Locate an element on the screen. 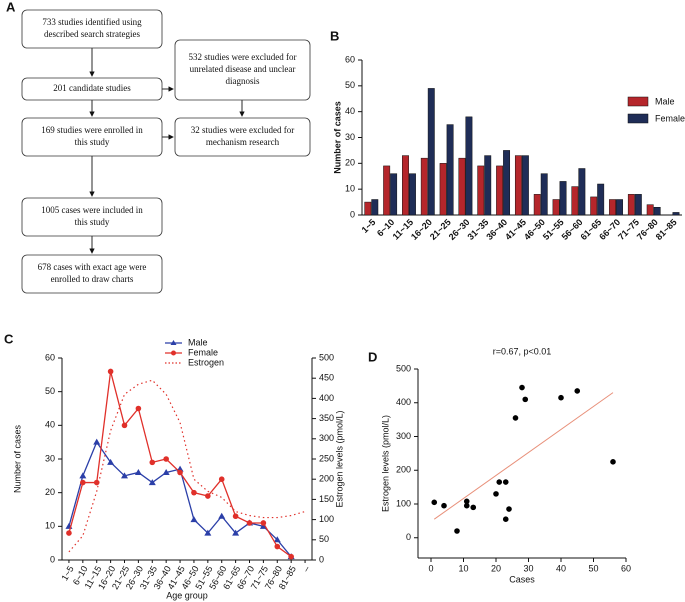 This screenshot has width=685, height=602. y-tick-label: 40 is located at coordinates (50, 425).